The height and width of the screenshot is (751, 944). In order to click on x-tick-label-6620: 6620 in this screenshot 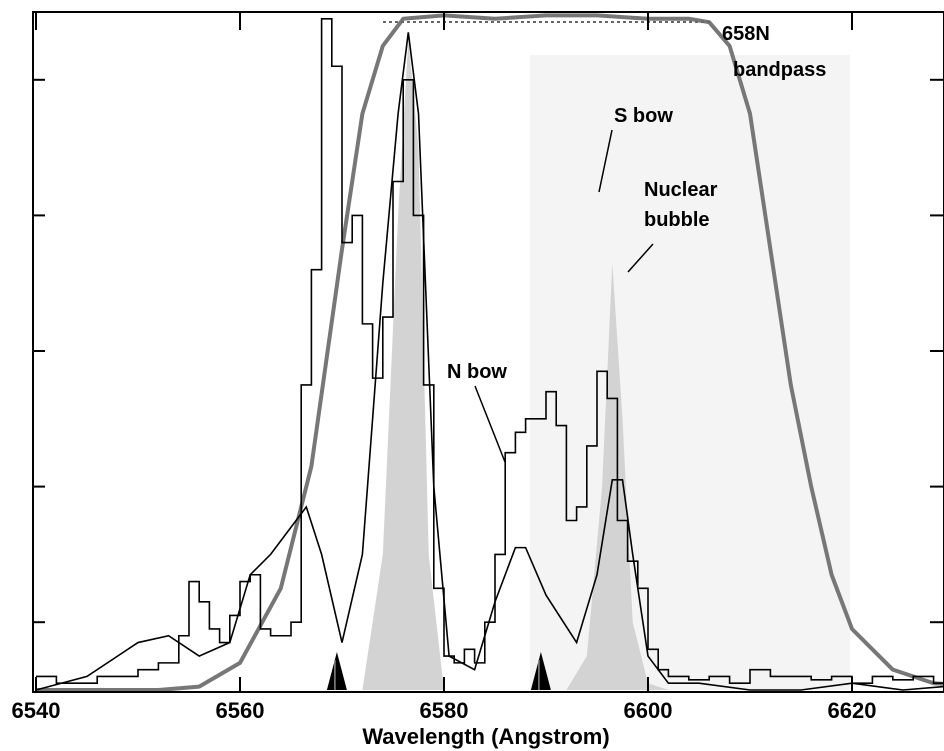, I will do `click(852, 710)`.